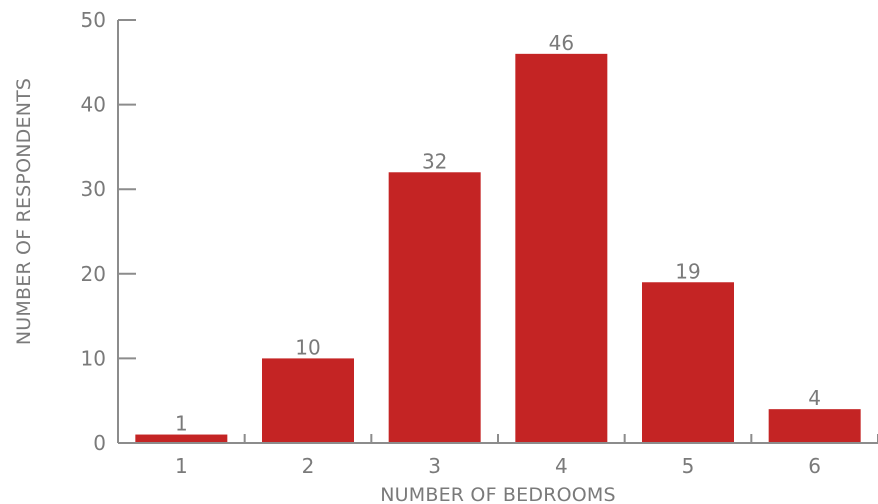 This screenshot has width=878, height=504. Describe the element at coordinates (814, 466) in the screenshot. I see `x-tick-label: 6` at that location.